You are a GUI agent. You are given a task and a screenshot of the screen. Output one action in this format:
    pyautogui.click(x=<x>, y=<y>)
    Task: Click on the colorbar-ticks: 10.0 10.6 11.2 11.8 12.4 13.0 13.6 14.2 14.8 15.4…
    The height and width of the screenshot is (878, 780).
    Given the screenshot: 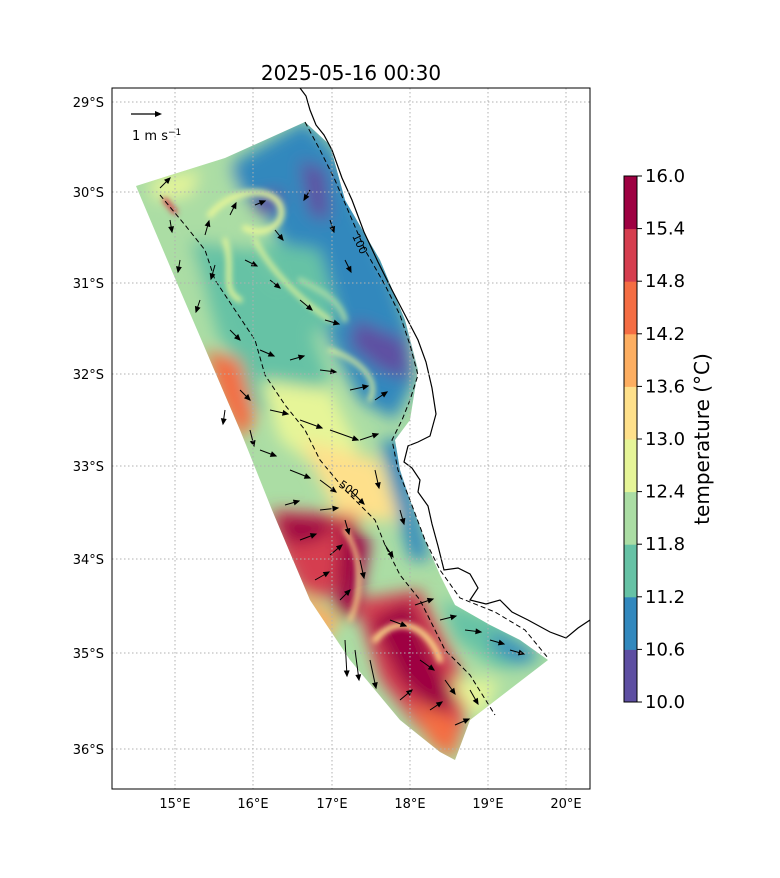 What is the action you would take?
    pyautogui.click(x=661, y=439)
    